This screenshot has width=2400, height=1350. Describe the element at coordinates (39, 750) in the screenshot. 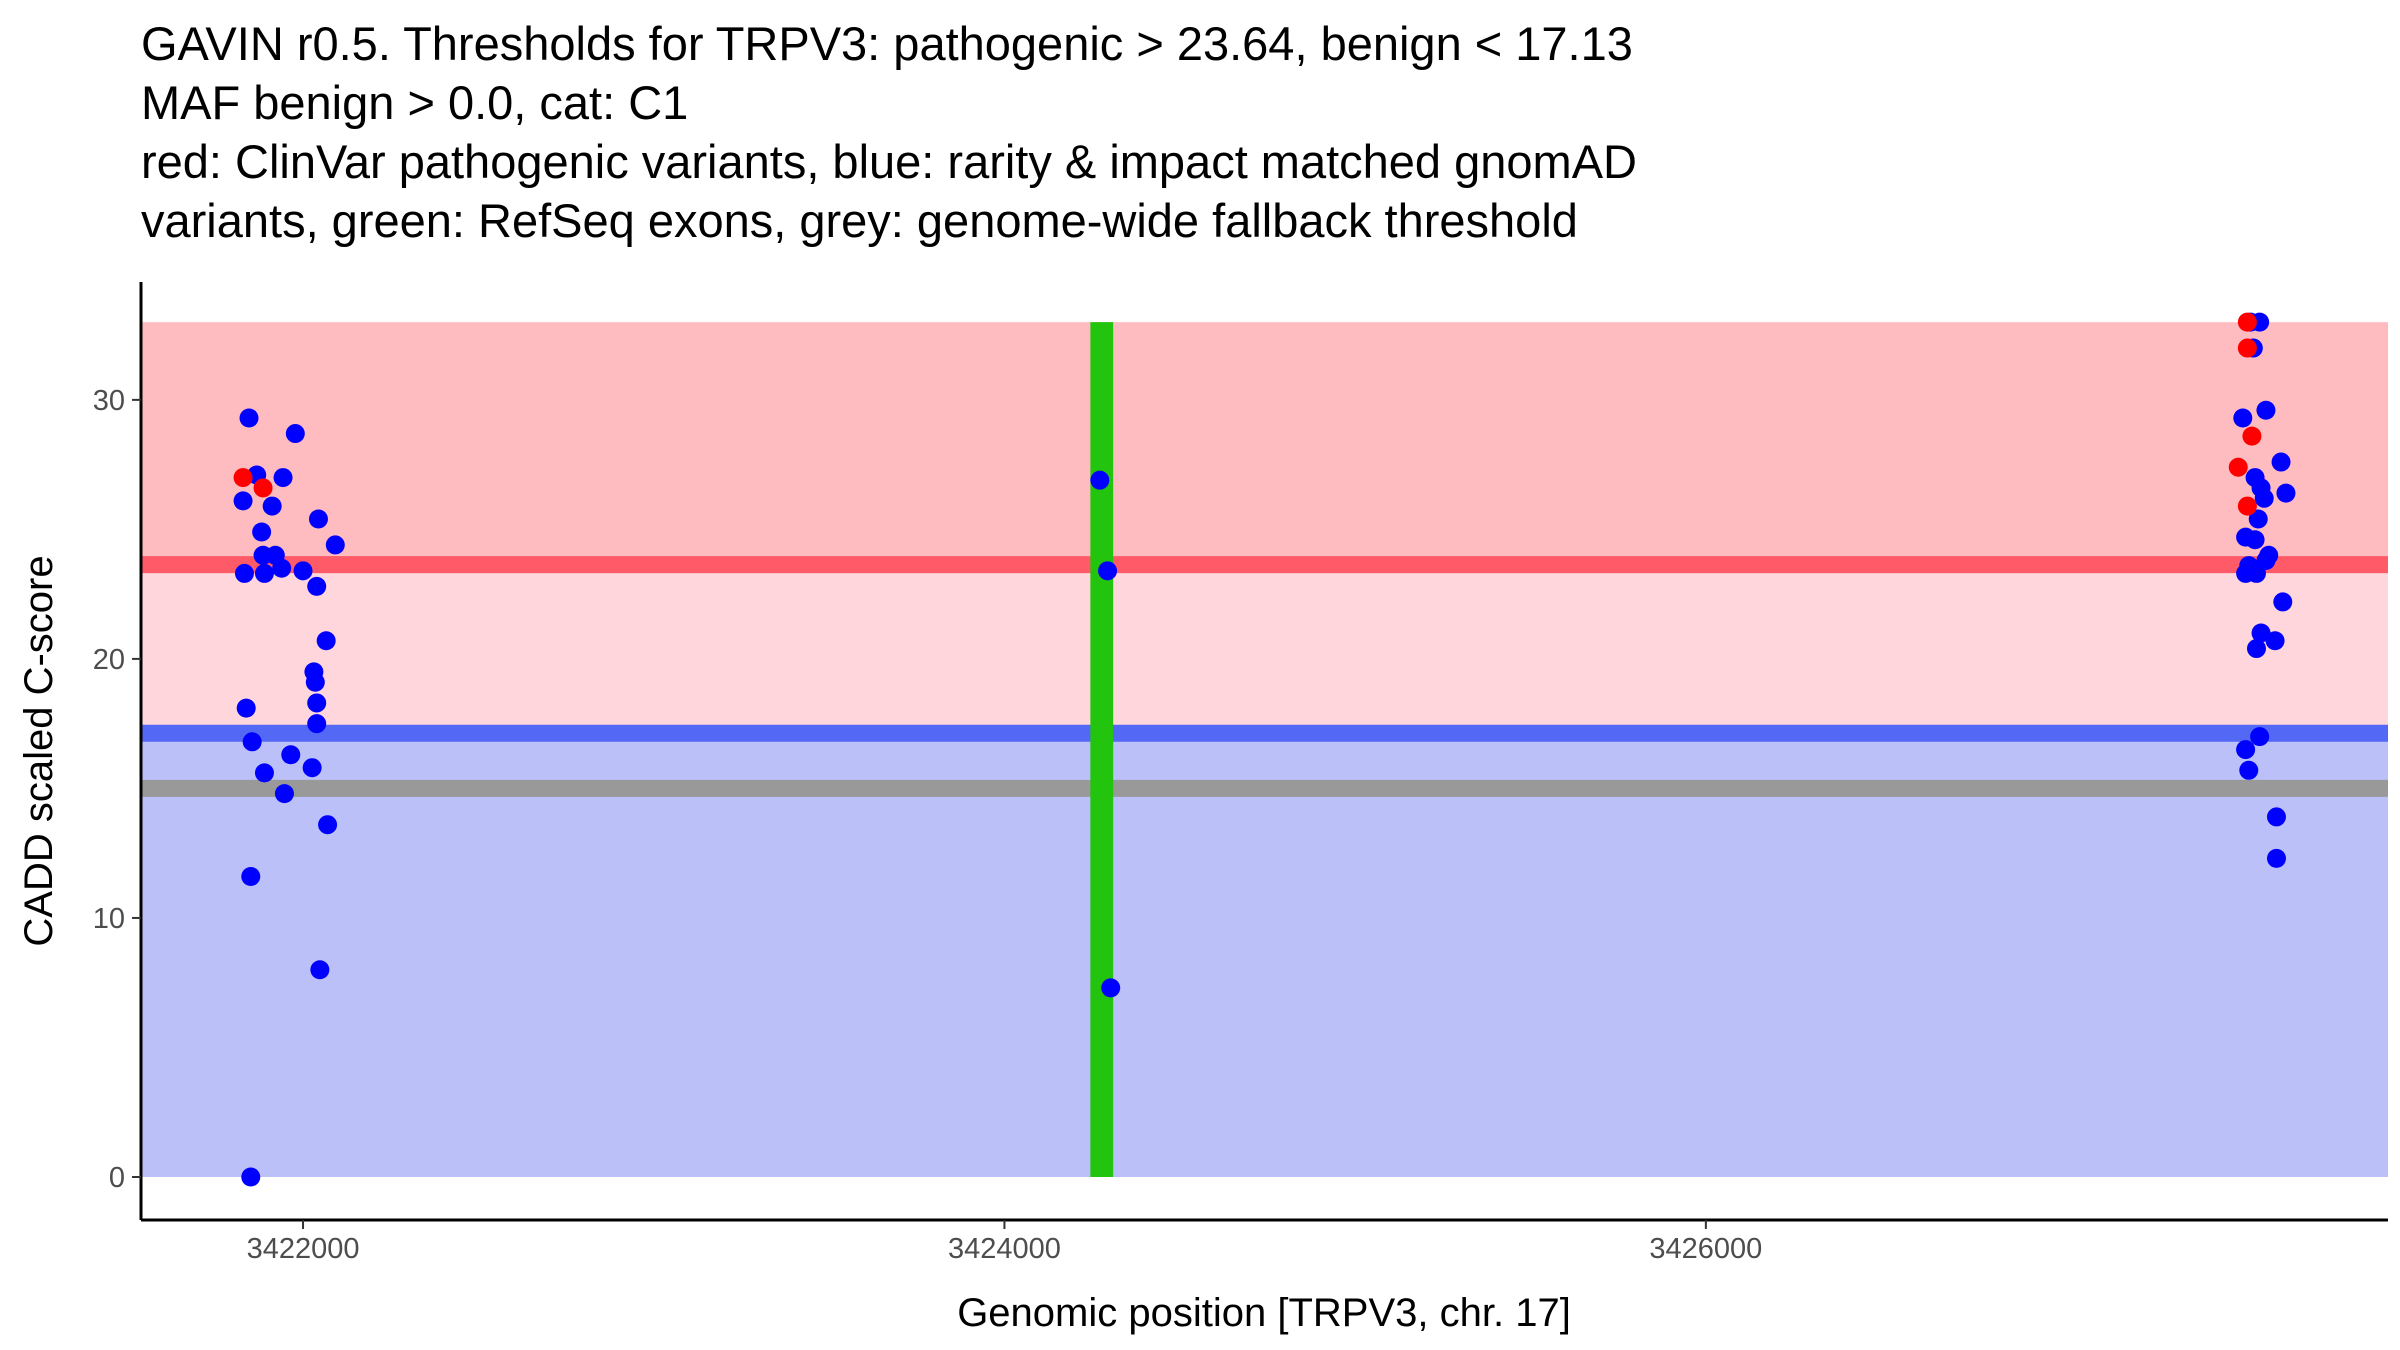

I see `y-axis-title: CADD scaled C-score` at that location.